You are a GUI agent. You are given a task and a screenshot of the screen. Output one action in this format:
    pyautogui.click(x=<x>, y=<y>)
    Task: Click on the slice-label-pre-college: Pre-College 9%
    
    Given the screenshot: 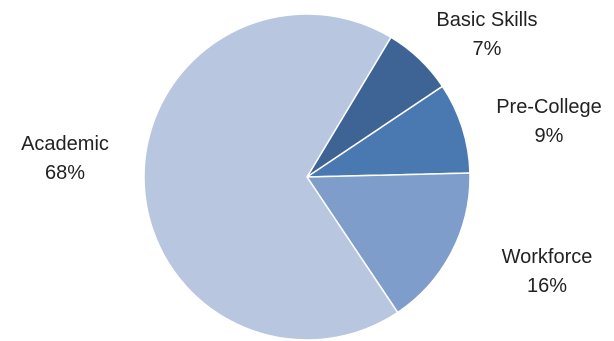 What is the action you would take?
    pyautogui.click(x=549, y=121)
    